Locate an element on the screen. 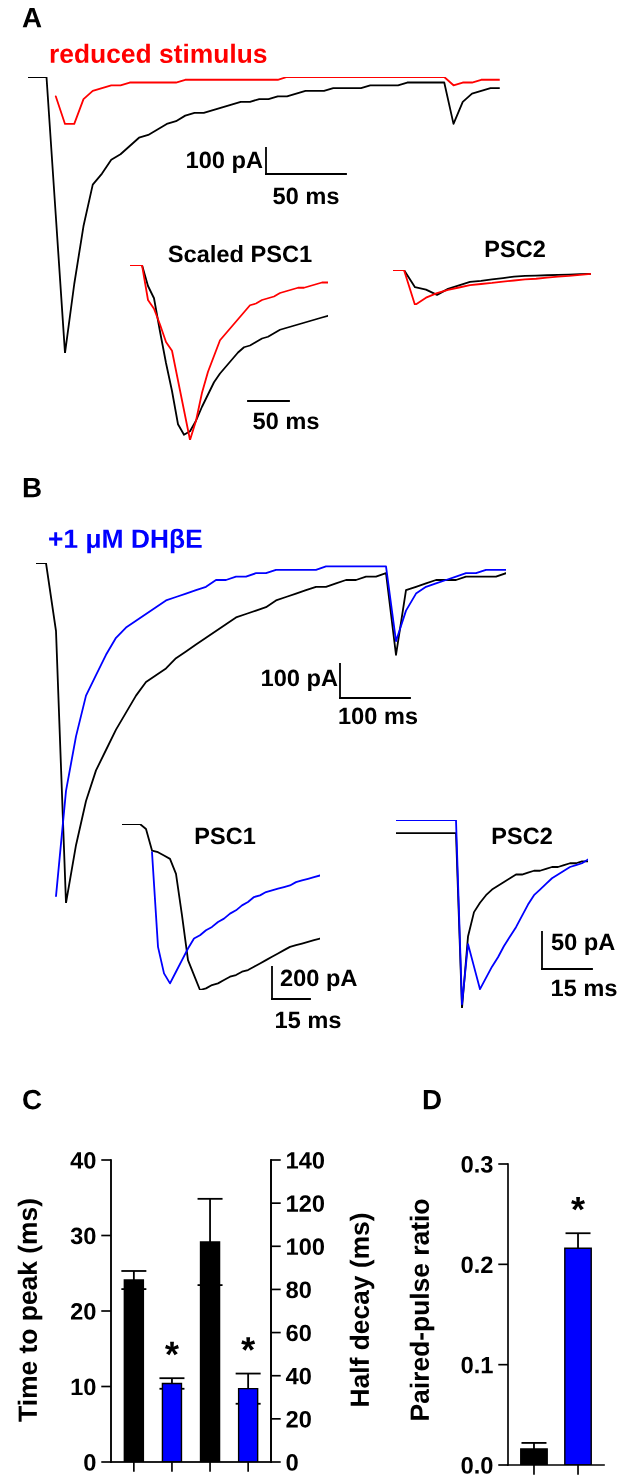 This screenshot has height=1478, width=630. y2-tick-label: 0 is located at coordinates (292, 1462).